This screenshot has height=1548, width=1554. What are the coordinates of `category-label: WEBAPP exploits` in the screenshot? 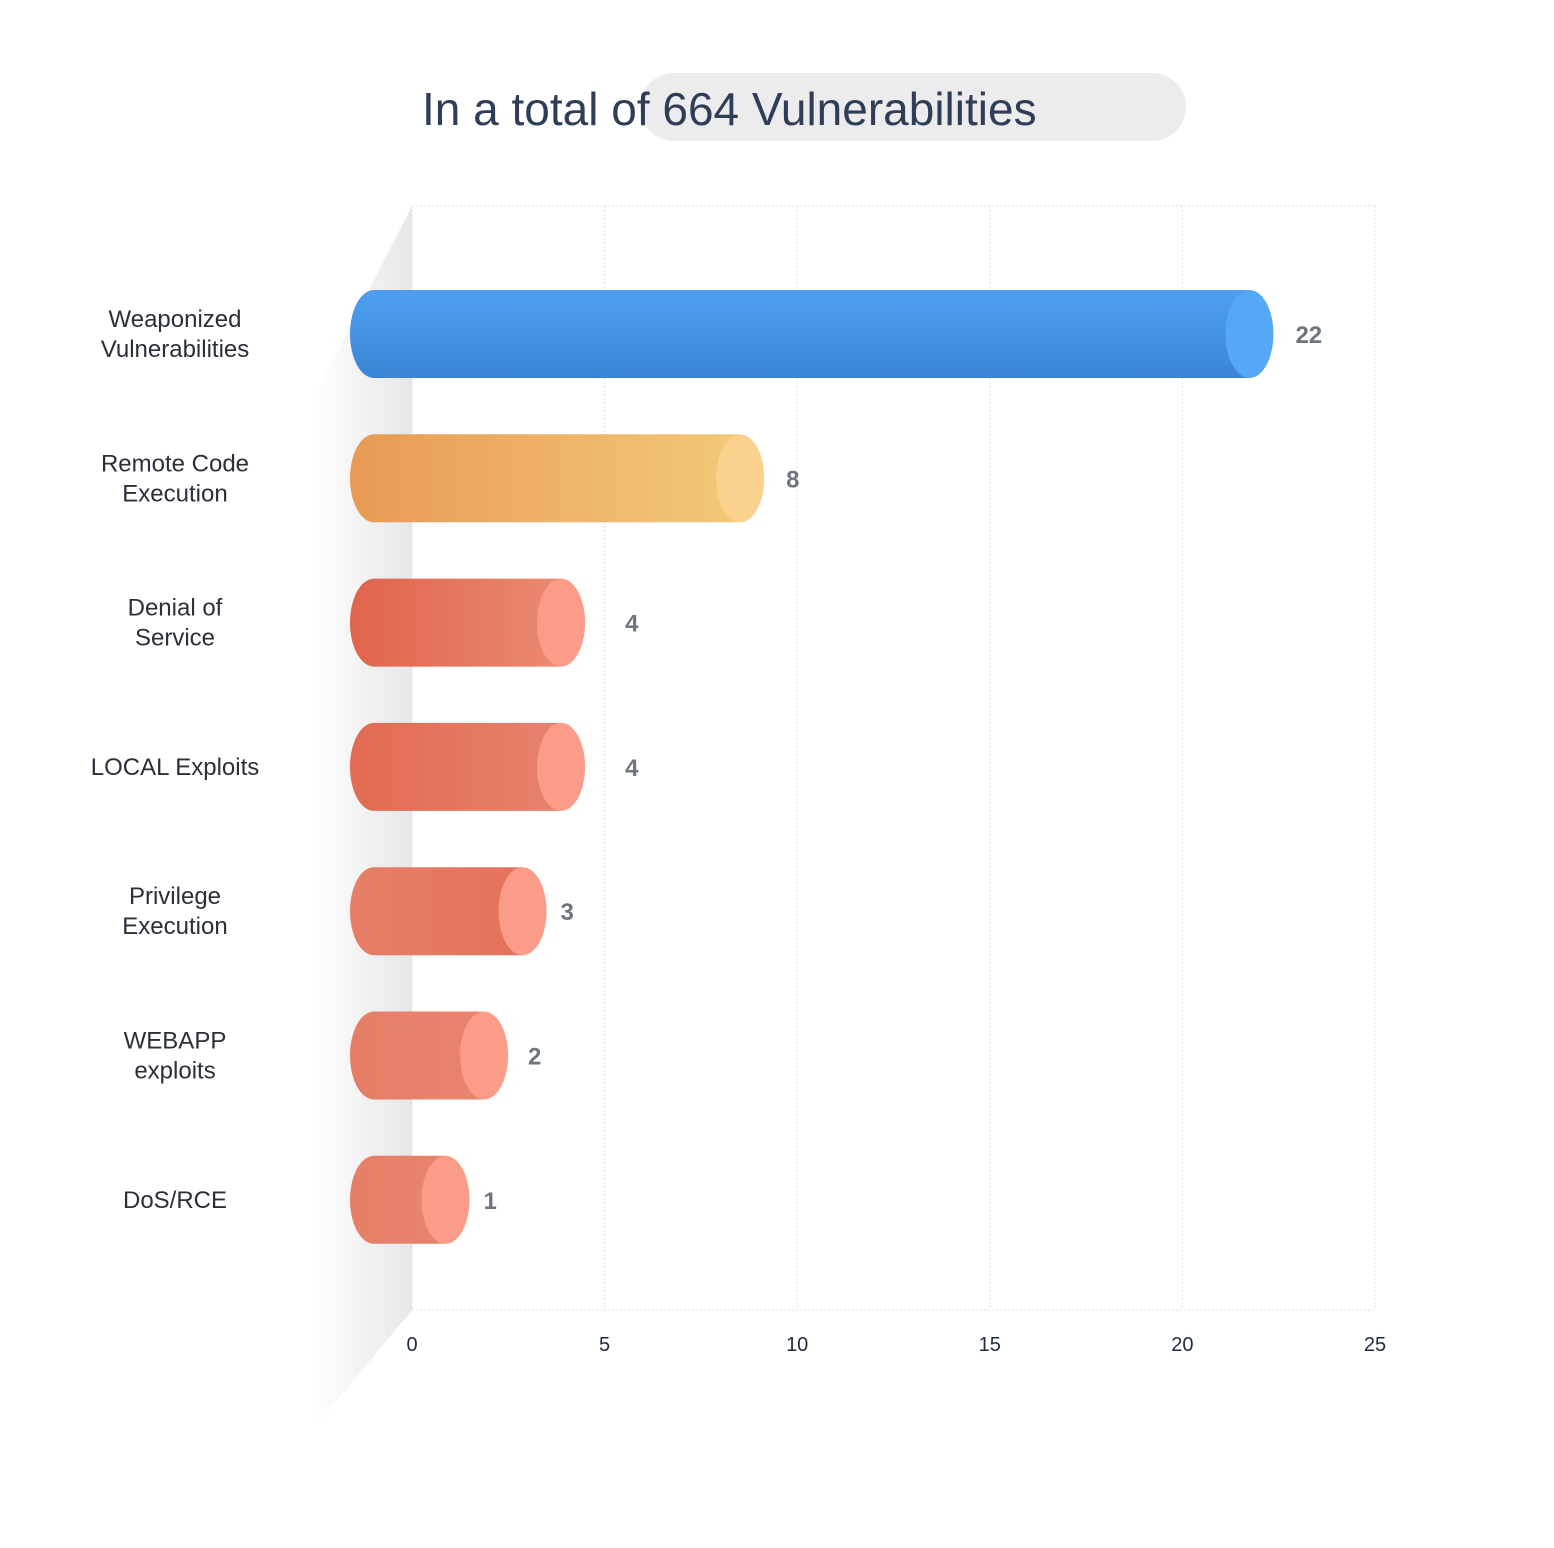 It's located at (175, 1056).